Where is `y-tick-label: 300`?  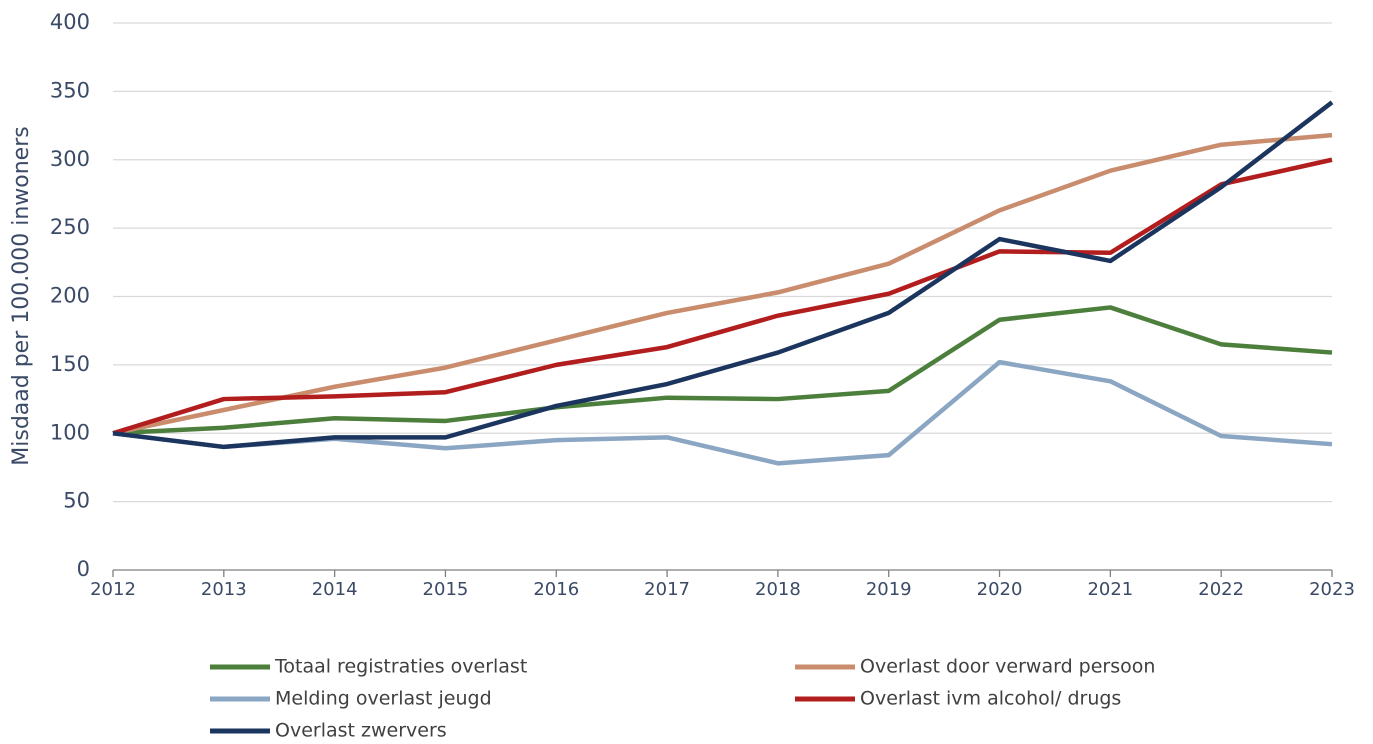 y-tick-label: 300 is located at coordinates (70, 159).